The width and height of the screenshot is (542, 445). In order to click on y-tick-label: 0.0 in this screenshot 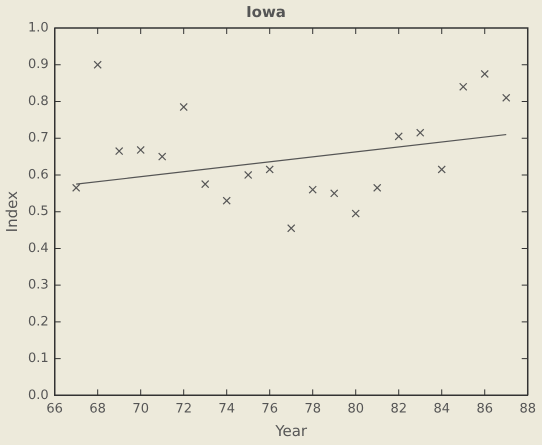, I will do `click(38, 395)`.